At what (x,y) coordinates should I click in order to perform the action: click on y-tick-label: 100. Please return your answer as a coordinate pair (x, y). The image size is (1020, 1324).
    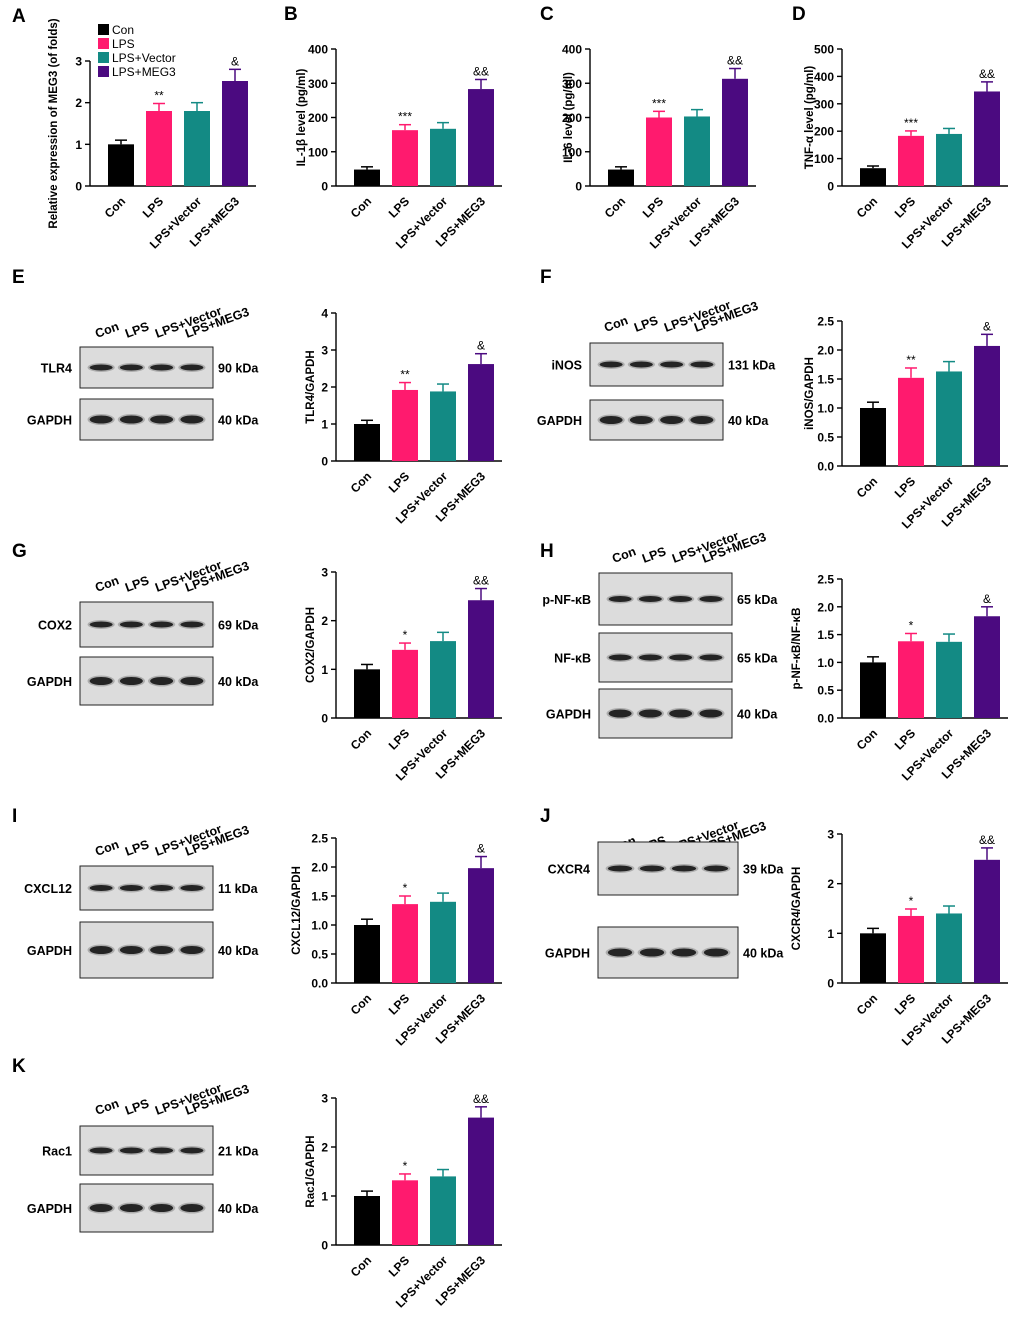
    Looking at the image, I should click on (824, 159).